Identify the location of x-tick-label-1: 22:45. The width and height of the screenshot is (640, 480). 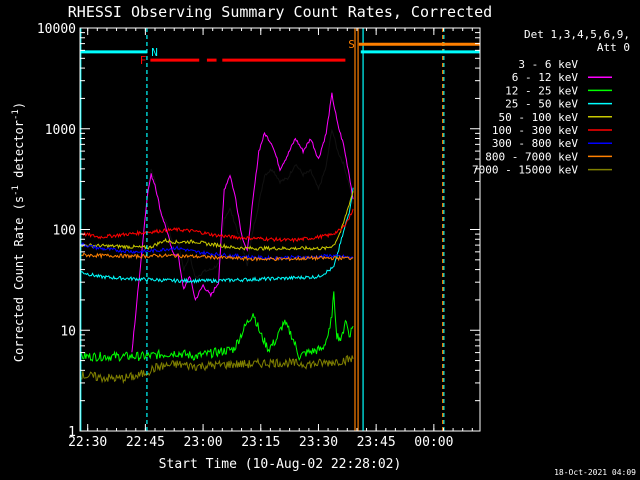
(145, 442).